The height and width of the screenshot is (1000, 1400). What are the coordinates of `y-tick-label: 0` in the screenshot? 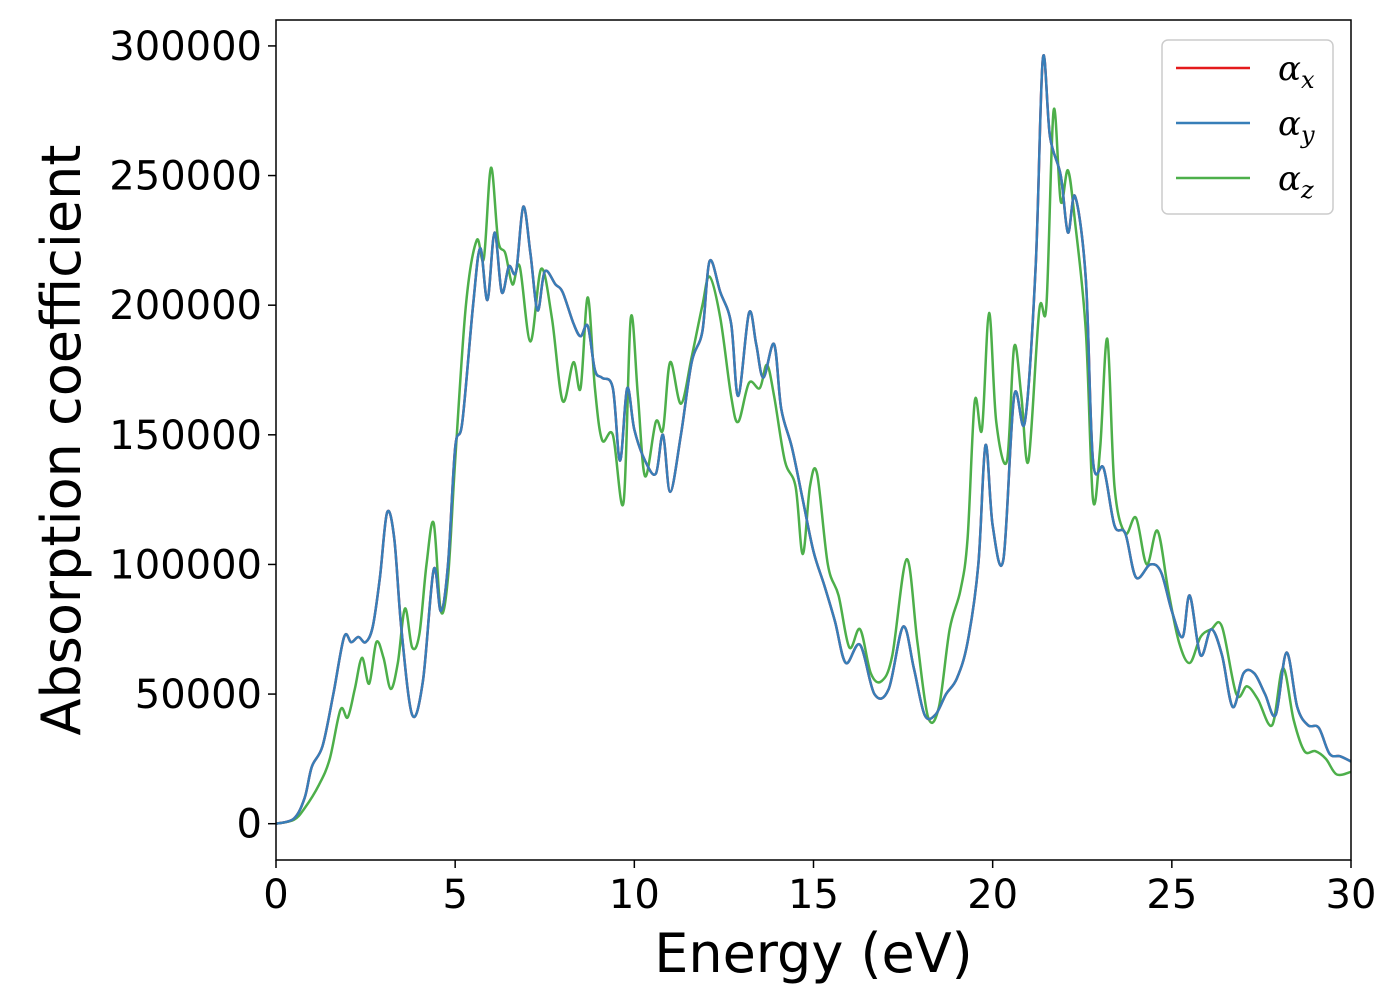 It's located at (249, 825).